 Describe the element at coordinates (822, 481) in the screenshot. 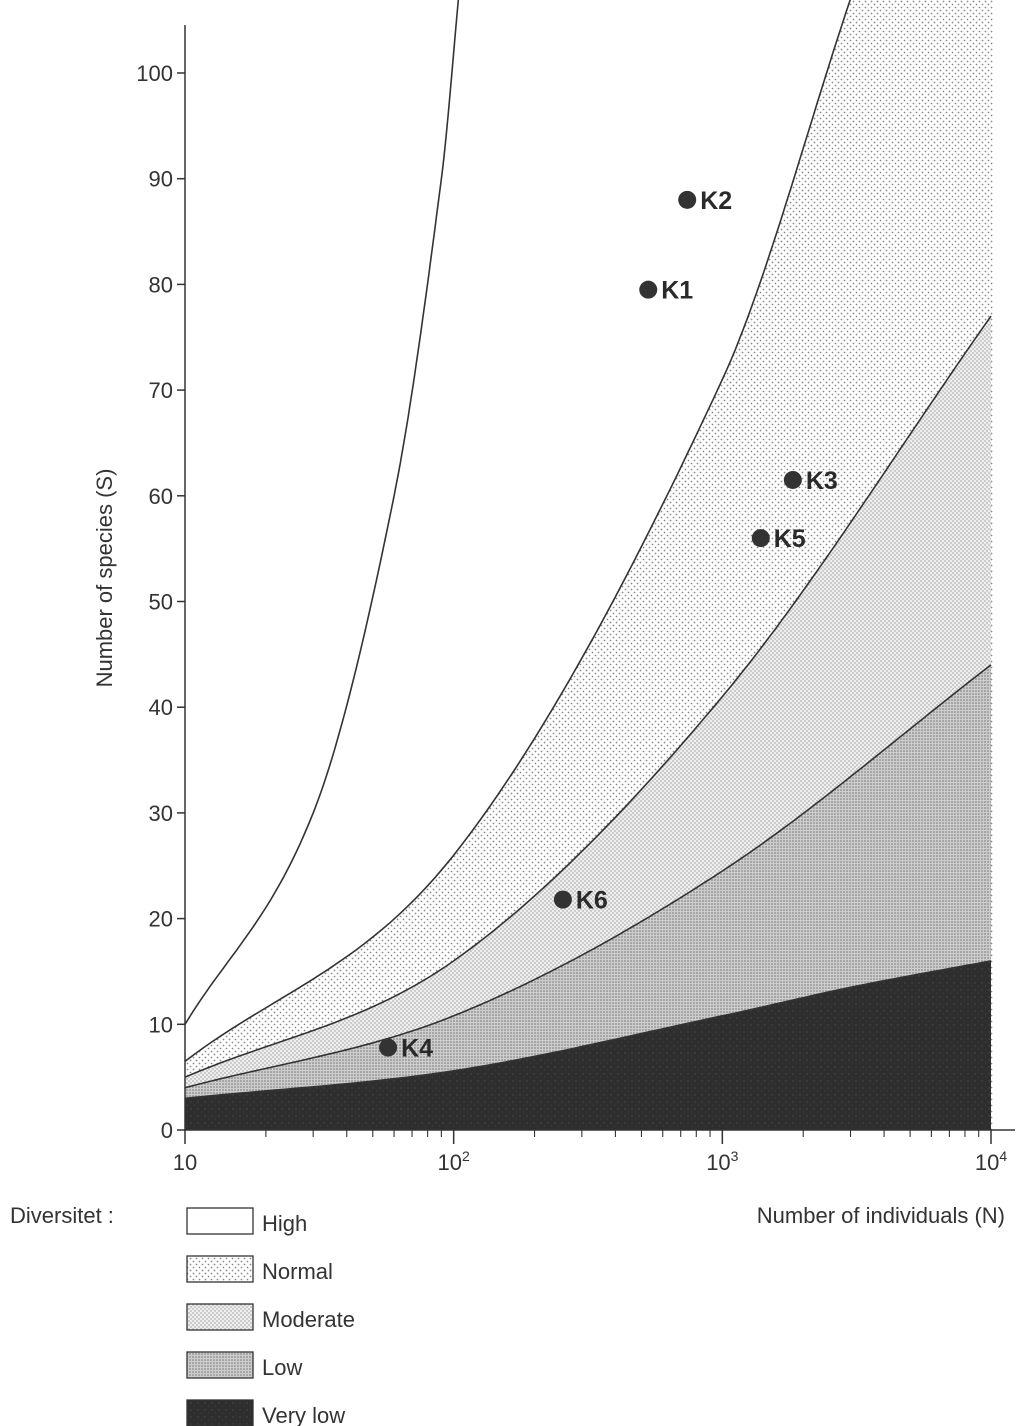

I see `point-label-k3: K3` at that location.